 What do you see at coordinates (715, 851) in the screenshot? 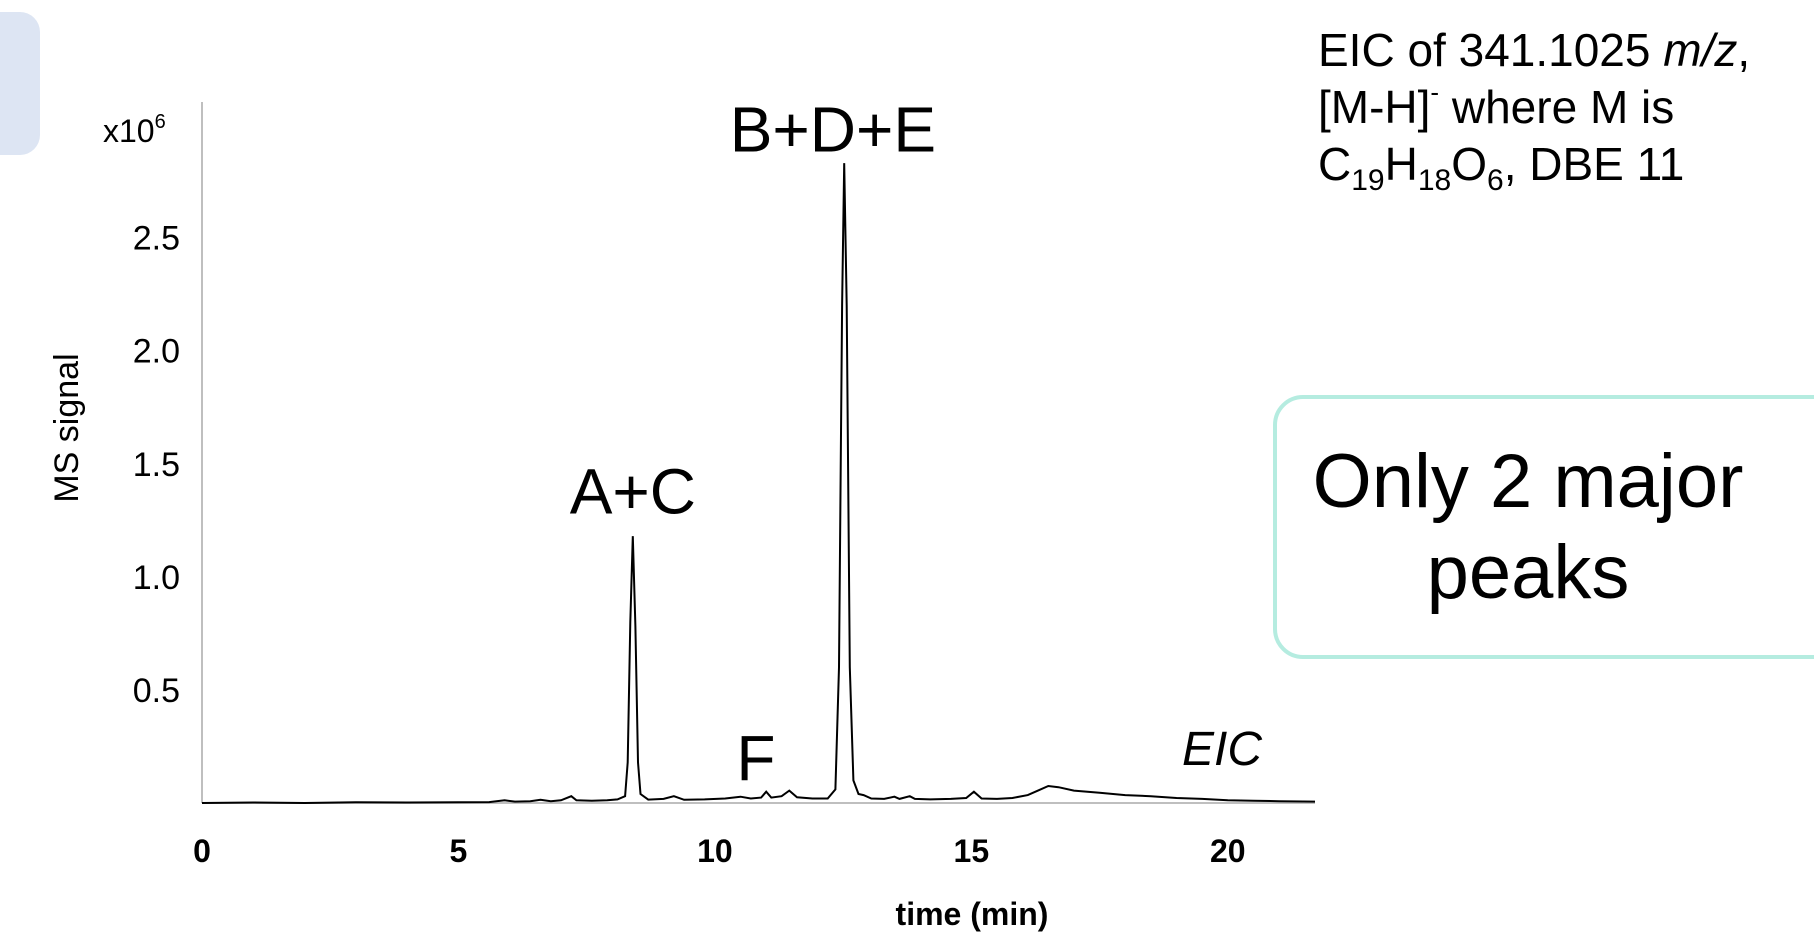
I see `x-tick-label: 10` at bounding box center [715, 851].